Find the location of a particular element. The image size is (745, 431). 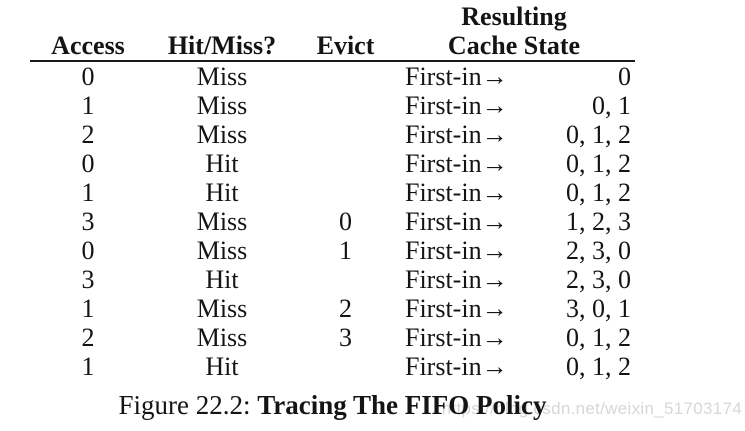

evict-value: 1 is located at coordinates (345, 250).